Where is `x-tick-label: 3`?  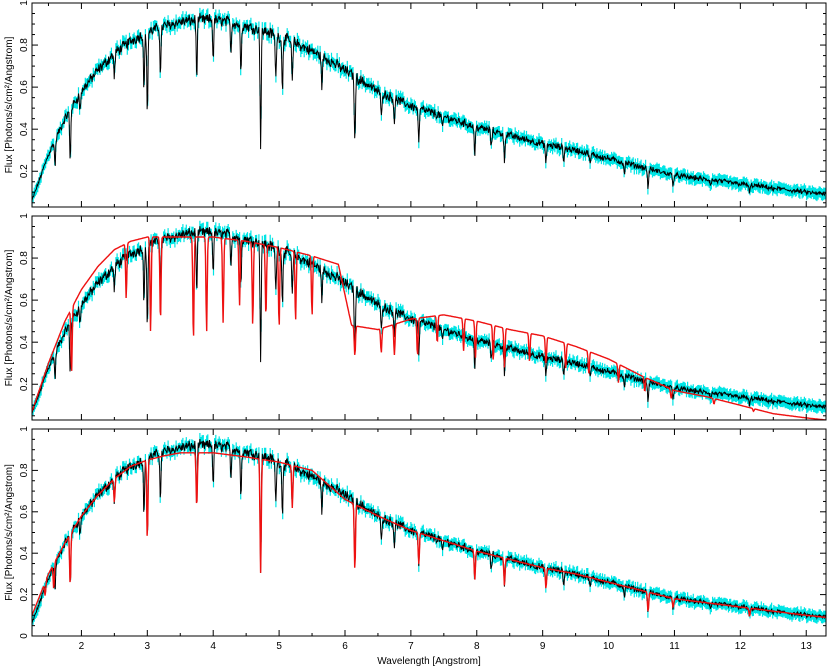
x-tick-label: 3 is located at coordinates (148, 646).